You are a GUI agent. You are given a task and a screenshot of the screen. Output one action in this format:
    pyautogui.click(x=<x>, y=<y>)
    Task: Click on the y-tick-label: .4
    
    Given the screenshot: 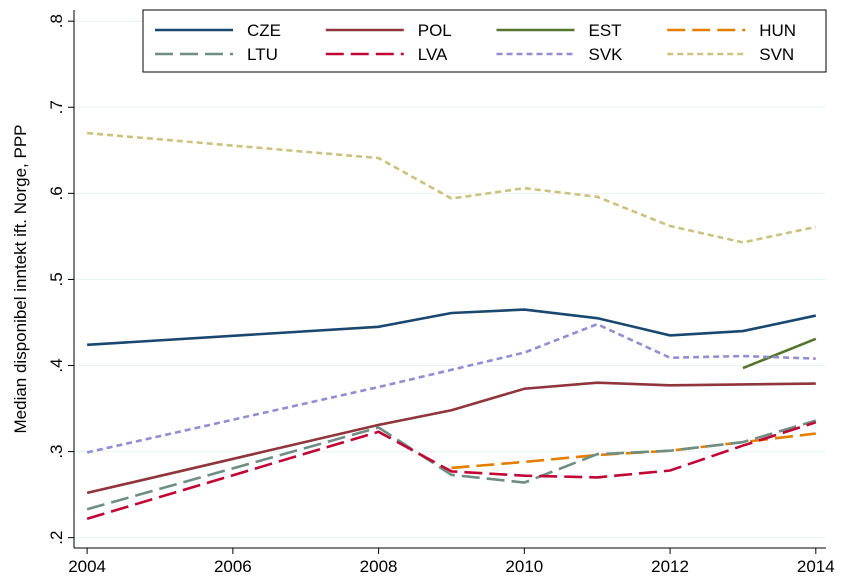 What is the action you would take?
    pyautogui.click(x=56, y=365)
    